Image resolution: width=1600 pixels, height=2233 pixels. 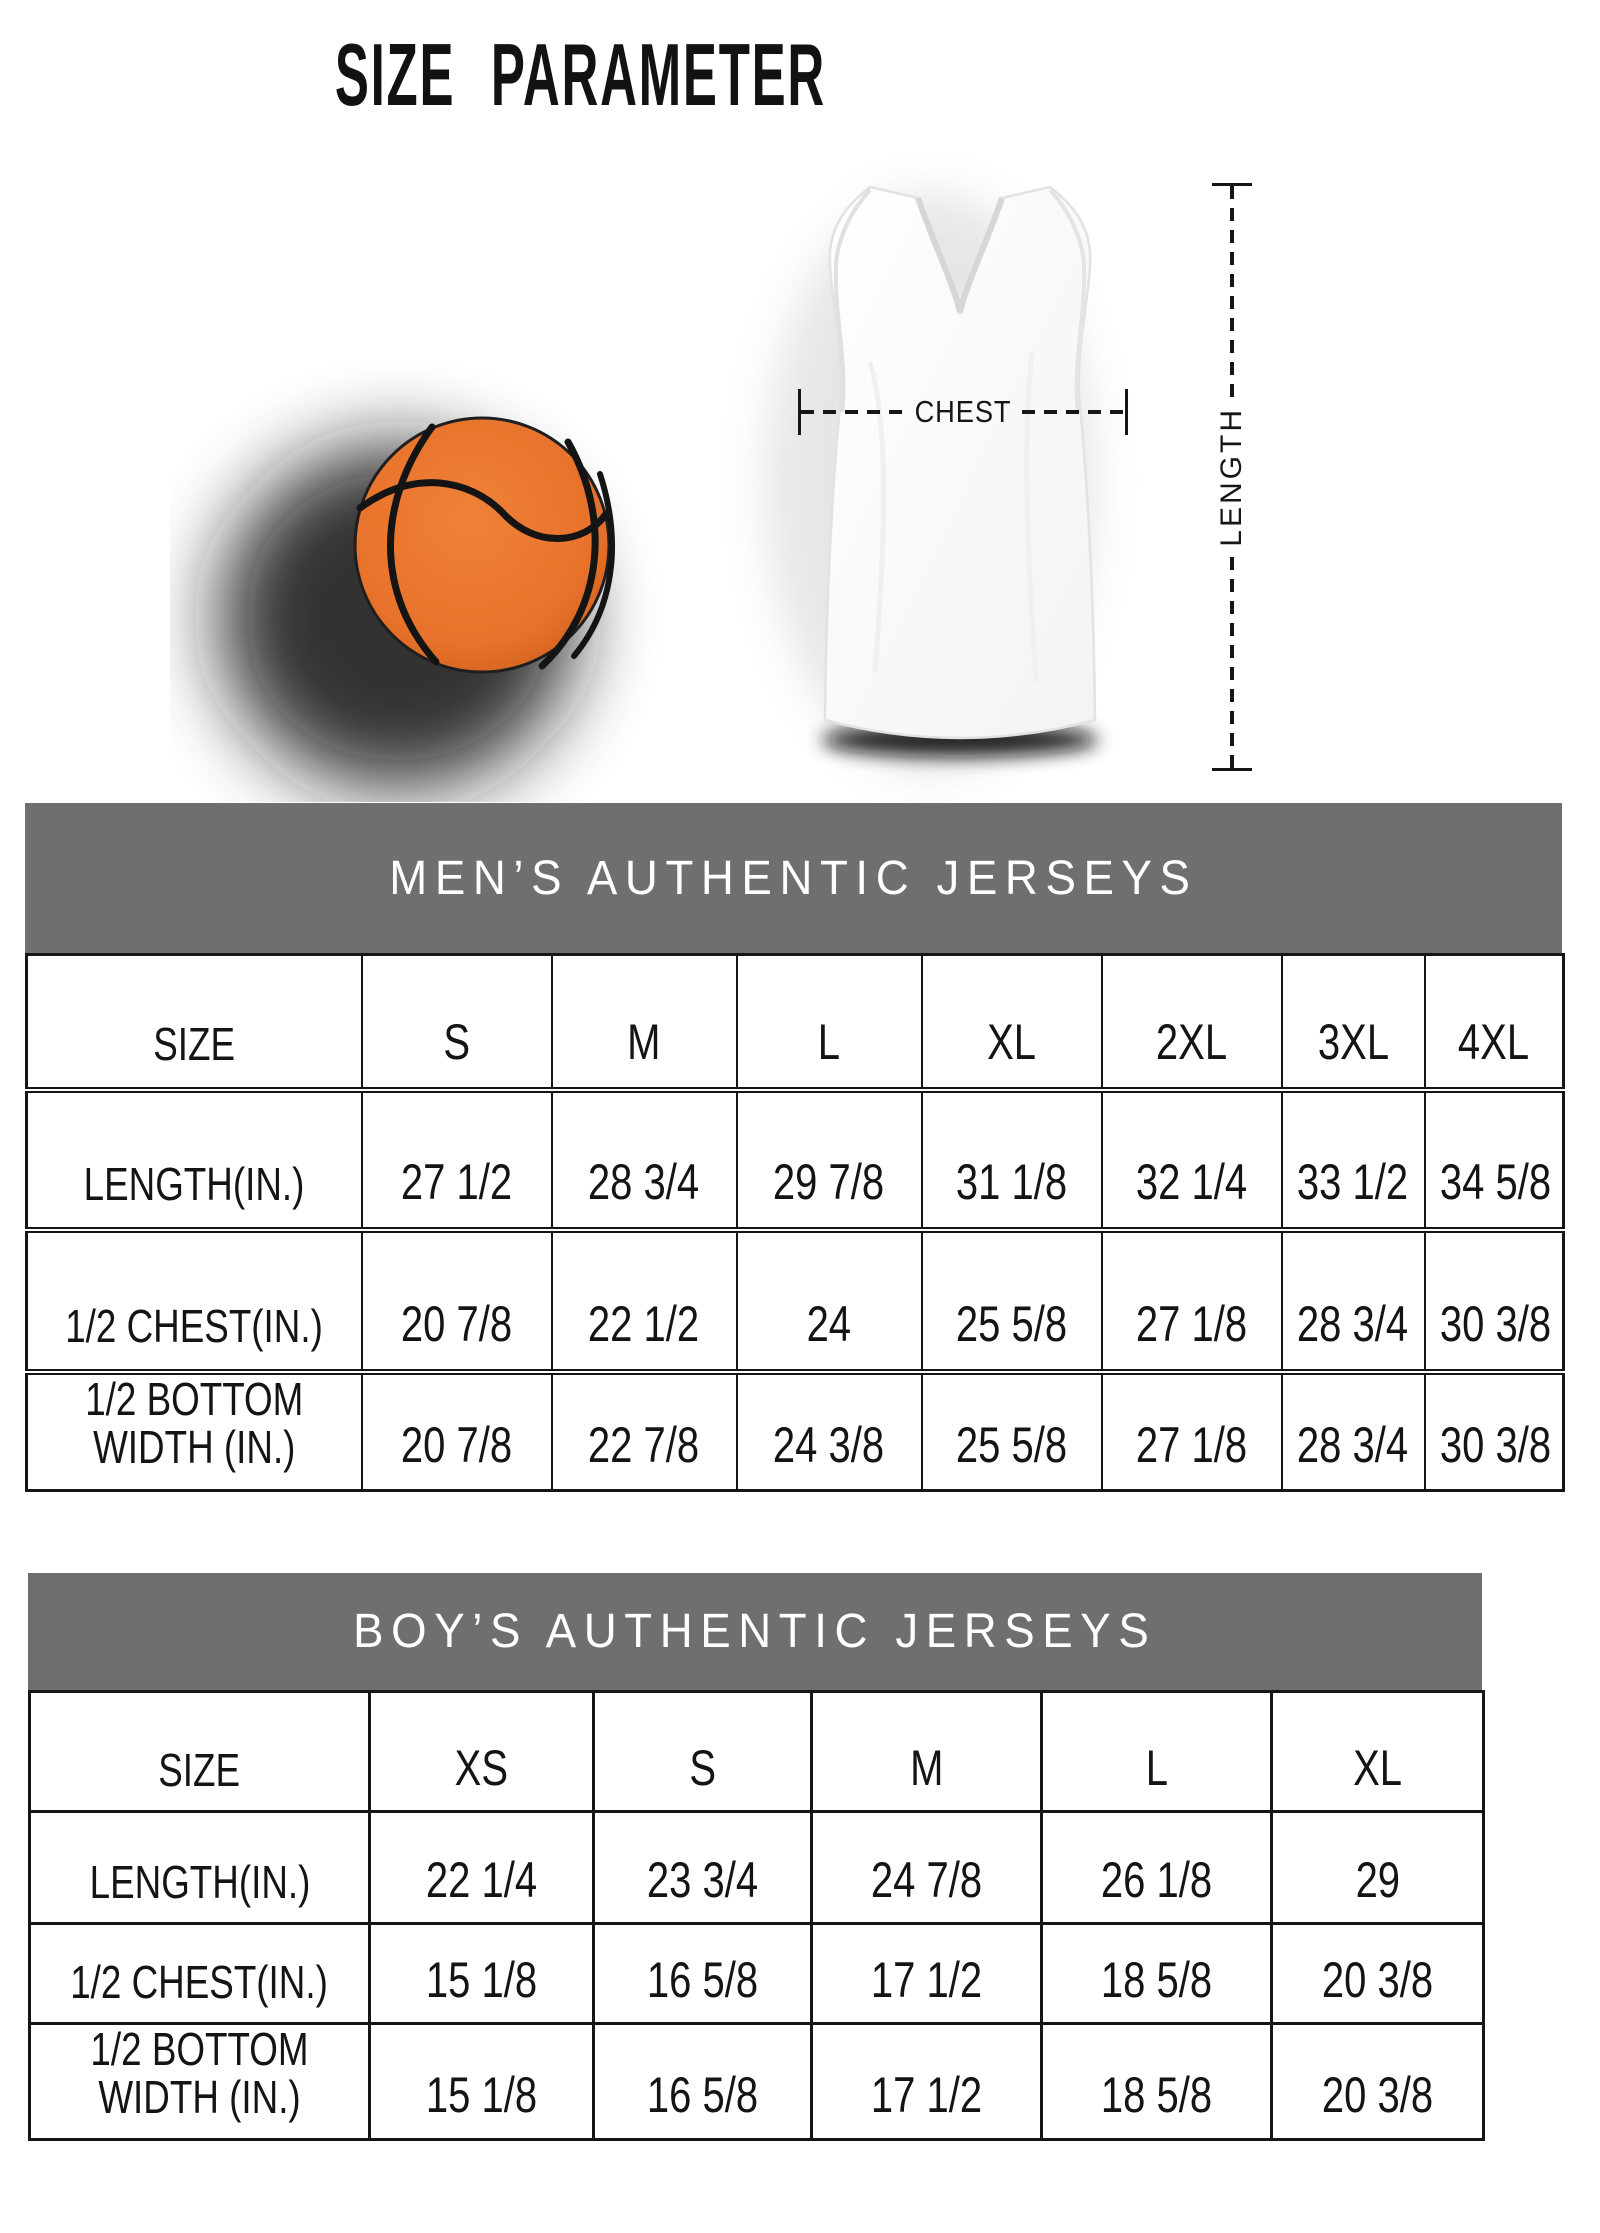 I want to click on mens-size-label: SIZE, so click(x=194, y=1022).